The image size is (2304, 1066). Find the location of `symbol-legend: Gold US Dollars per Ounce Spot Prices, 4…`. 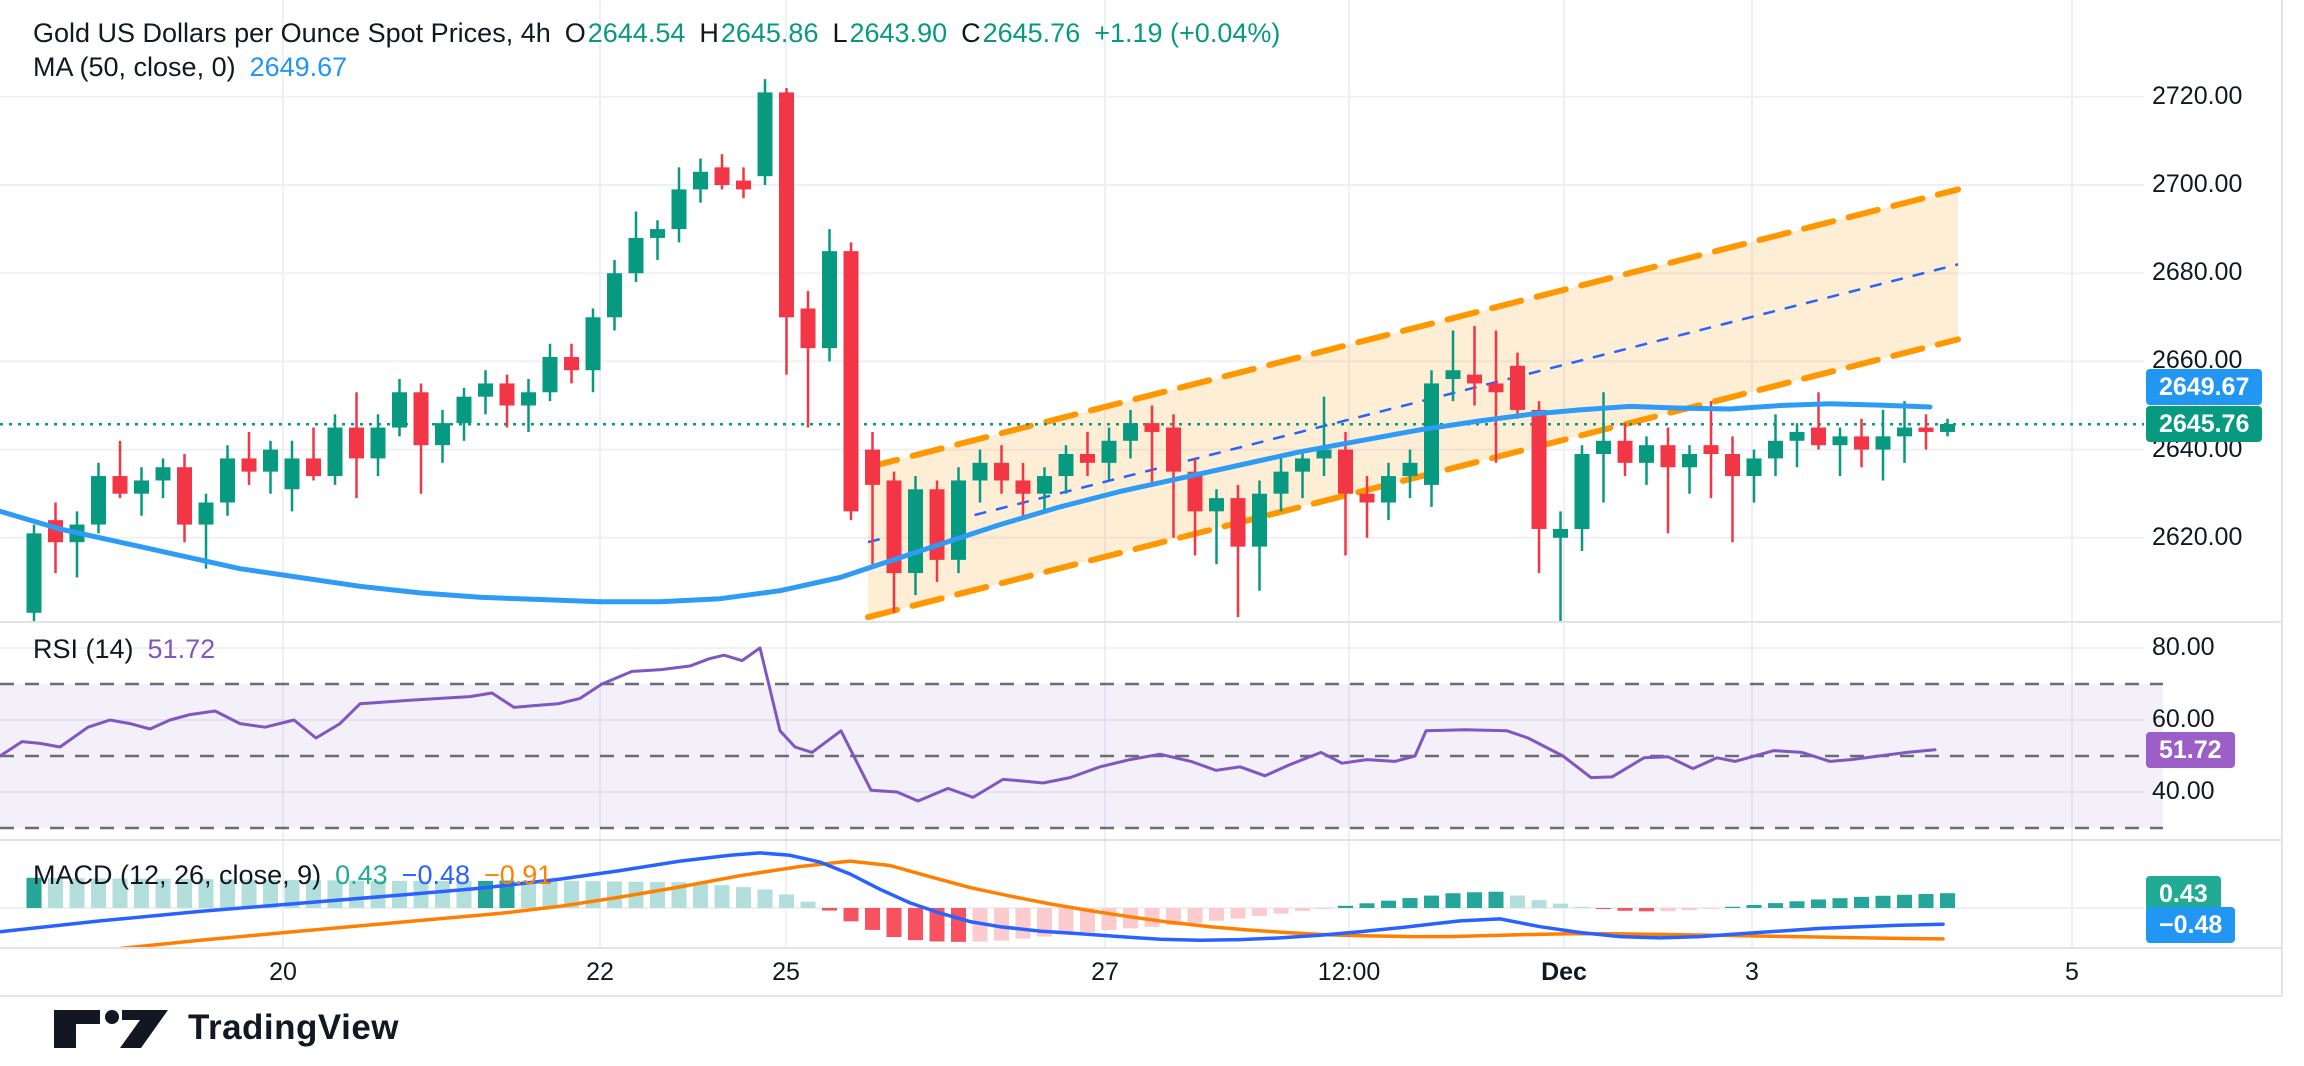

symbol-legend: Gold US Dollars per Ounce Spot Prices, 4… is located at coordinates (656, 33).